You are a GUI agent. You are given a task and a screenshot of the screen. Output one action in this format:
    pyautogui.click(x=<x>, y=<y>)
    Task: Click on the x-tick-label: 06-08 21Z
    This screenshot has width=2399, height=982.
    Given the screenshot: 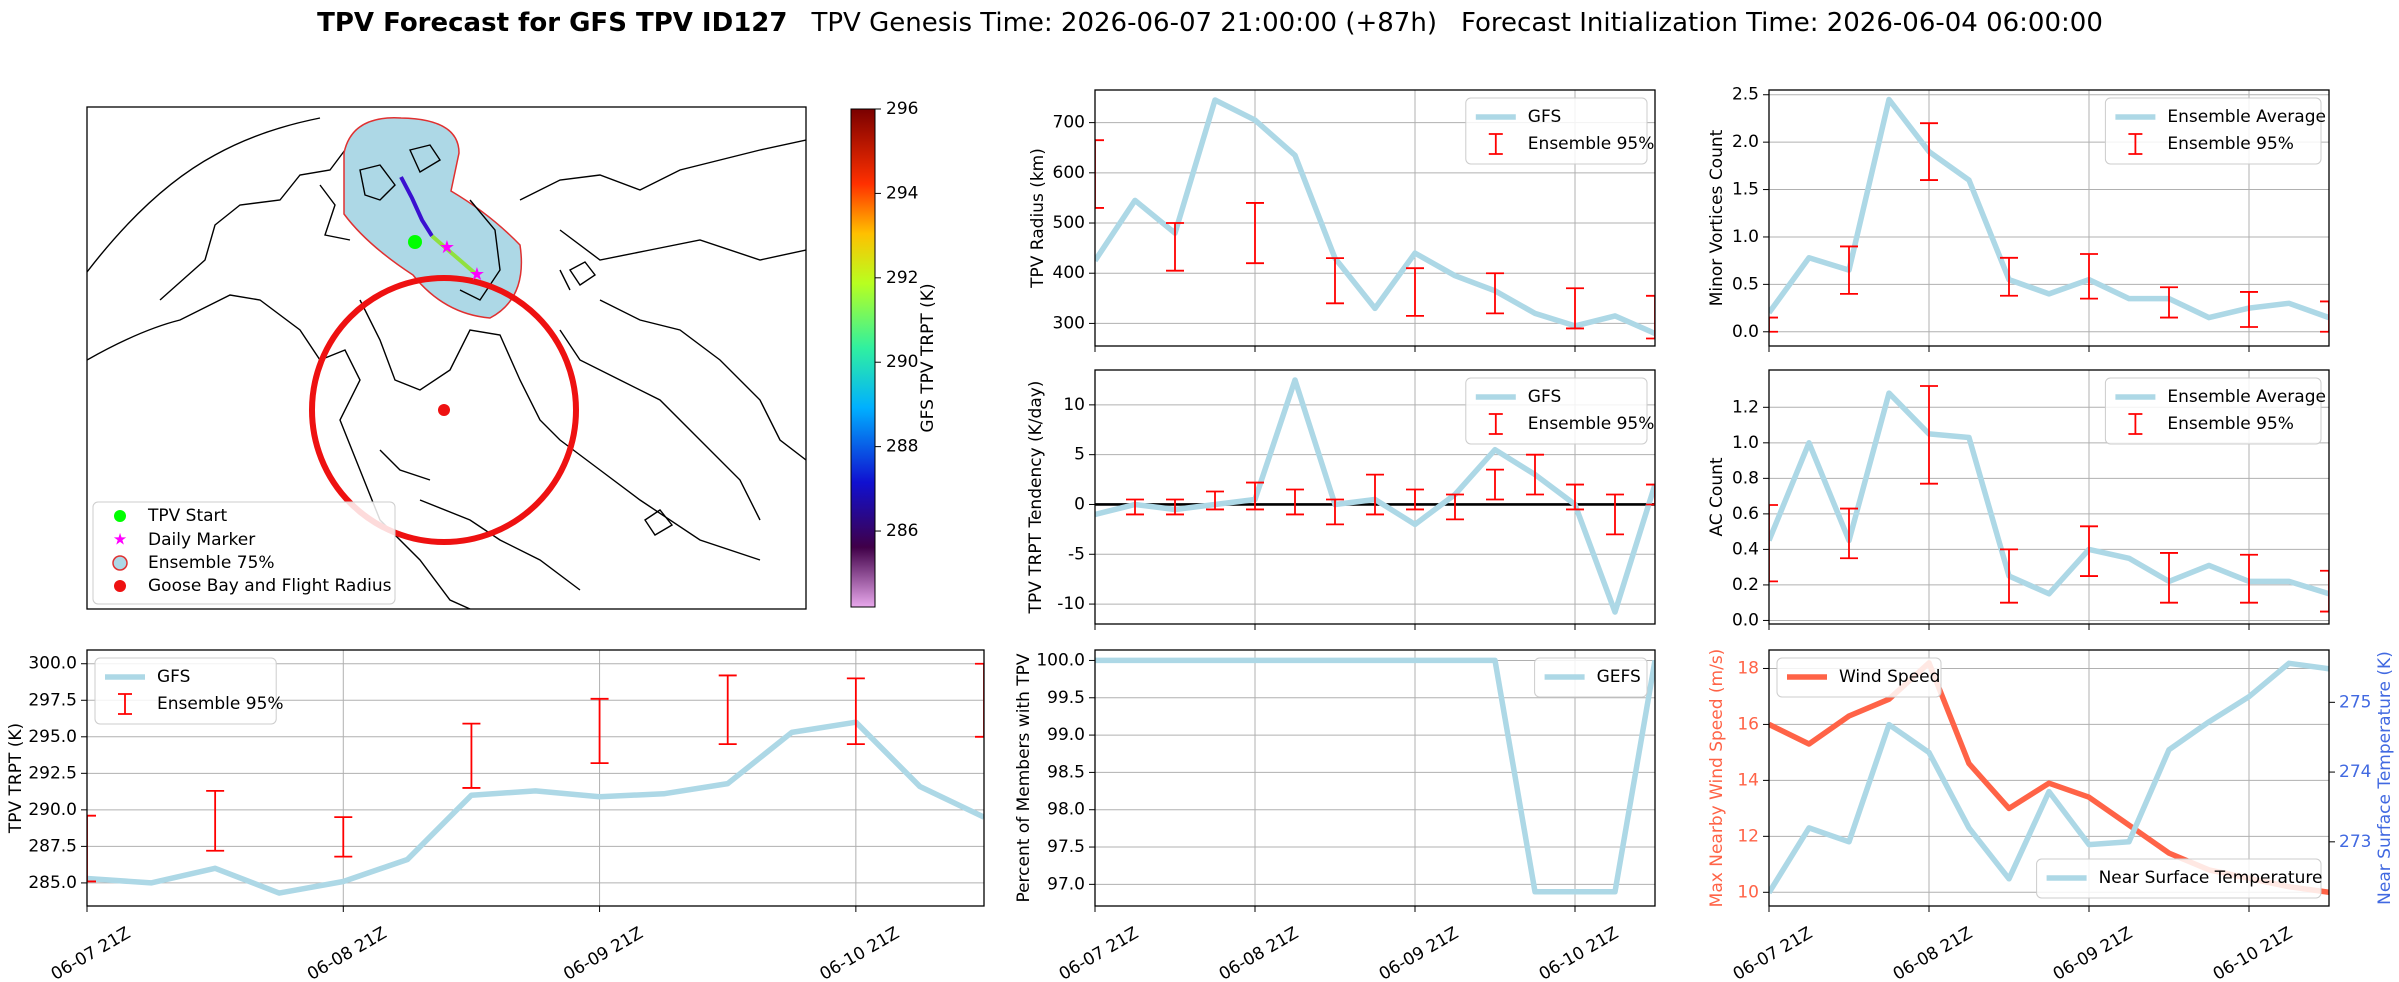 What is the action you would take?
    pyautogui.click(x=1933, y=952)
    